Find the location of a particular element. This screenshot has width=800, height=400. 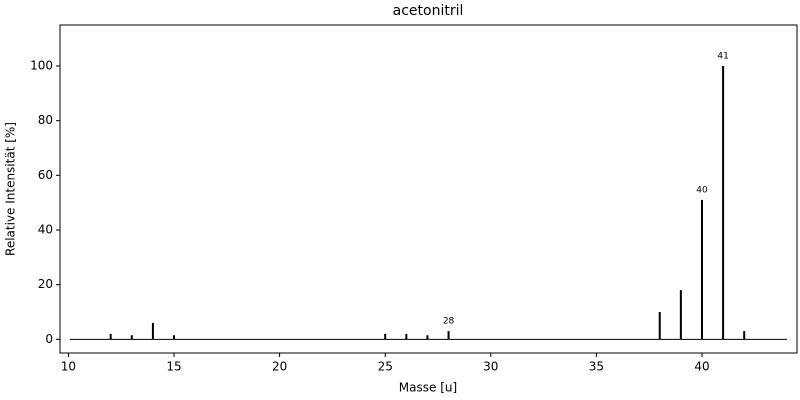

peak-label: 40 is located at coordinates (702, 190).